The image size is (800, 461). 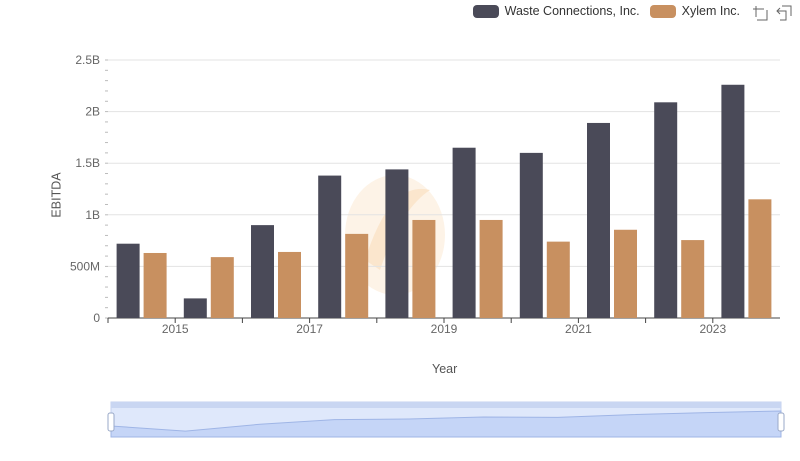 What do you see at coordinates (424, 268) in the screenshot?
I see `bar-xylem-2018` at bounding box center [424, 268].